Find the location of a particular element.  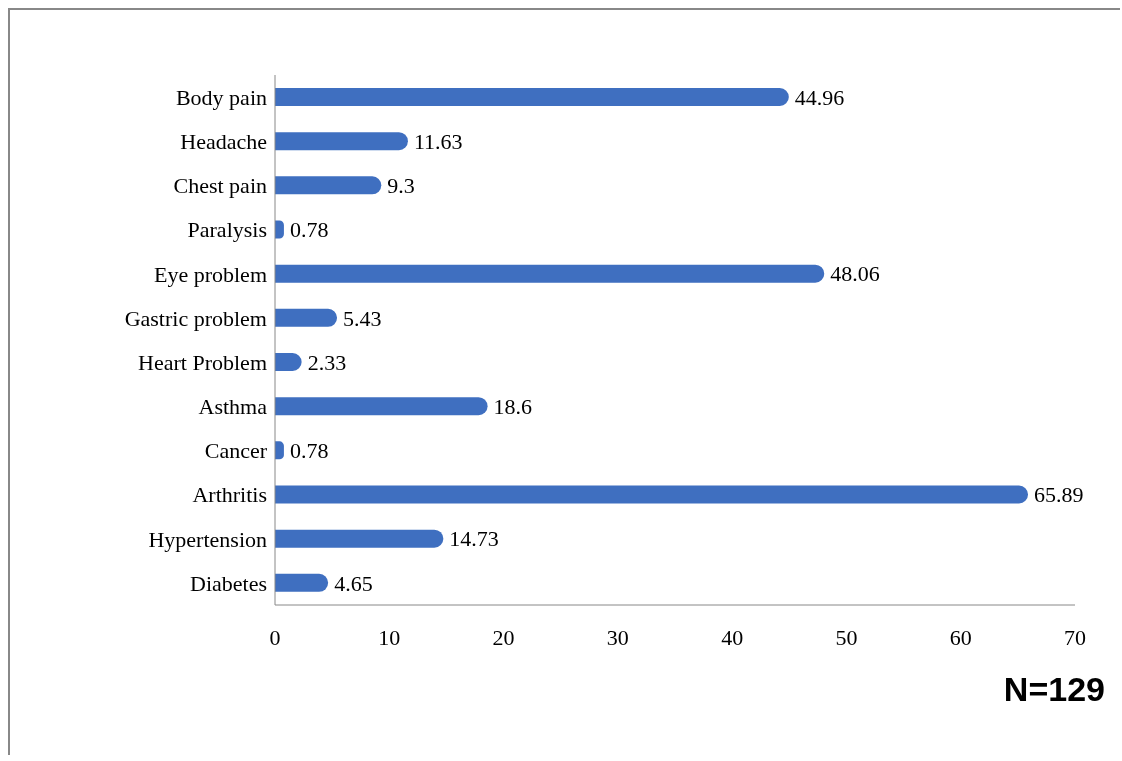

y-tick-label: Hypertension is located at coordinates (207, 539).